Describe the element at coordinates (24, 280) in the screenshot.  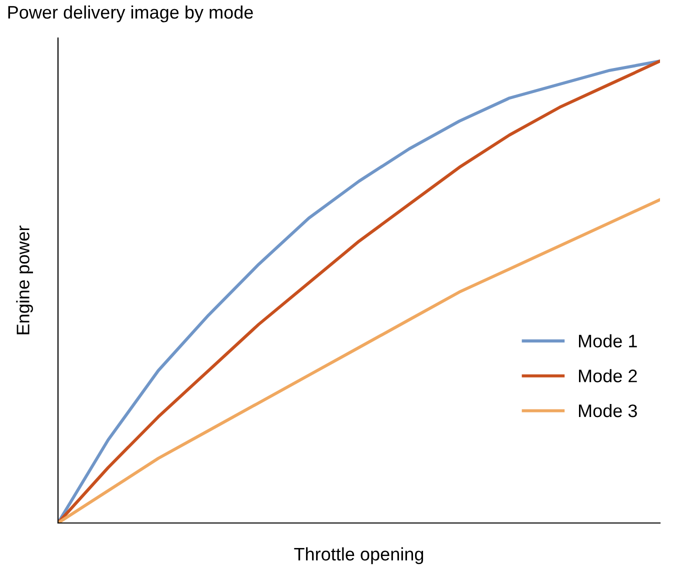
I see `y-axis-title: Engine power` at that location.